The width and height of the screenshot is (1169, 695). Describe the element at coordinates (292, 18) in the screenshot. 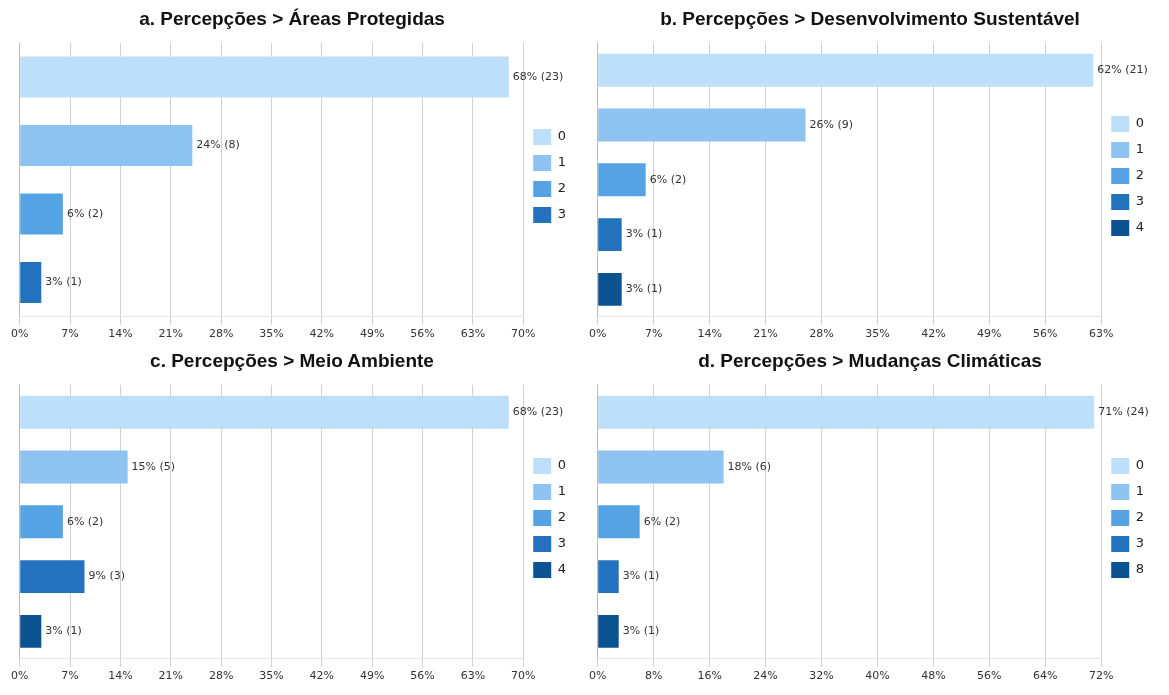

I see `chart-title: a. Percepções > Áreas Protegidas` at that location.